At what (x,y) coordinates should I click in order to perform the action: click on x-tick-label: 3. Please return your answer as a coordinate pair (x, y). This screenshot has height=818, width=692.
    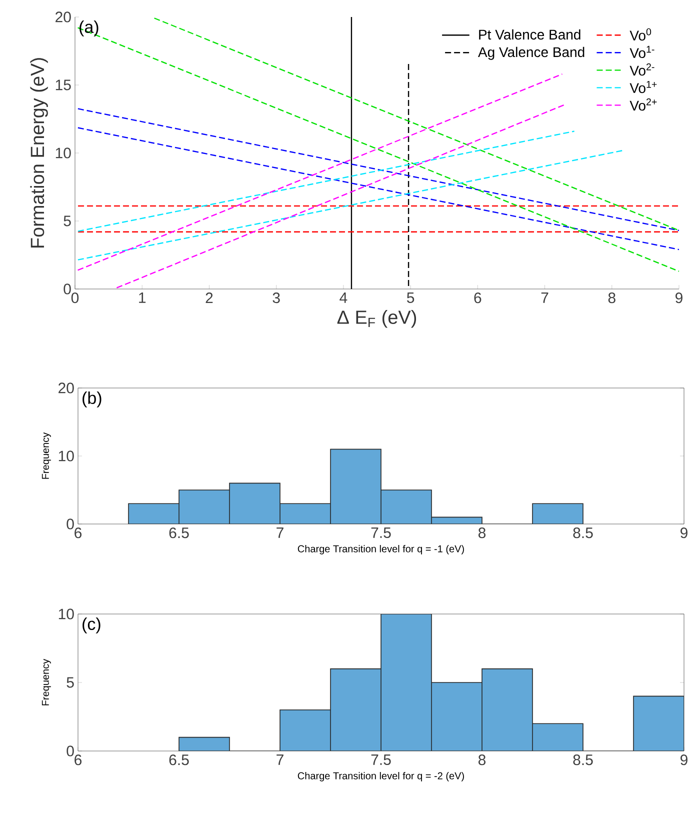
    Looking at the image, I should click on (276, 298).